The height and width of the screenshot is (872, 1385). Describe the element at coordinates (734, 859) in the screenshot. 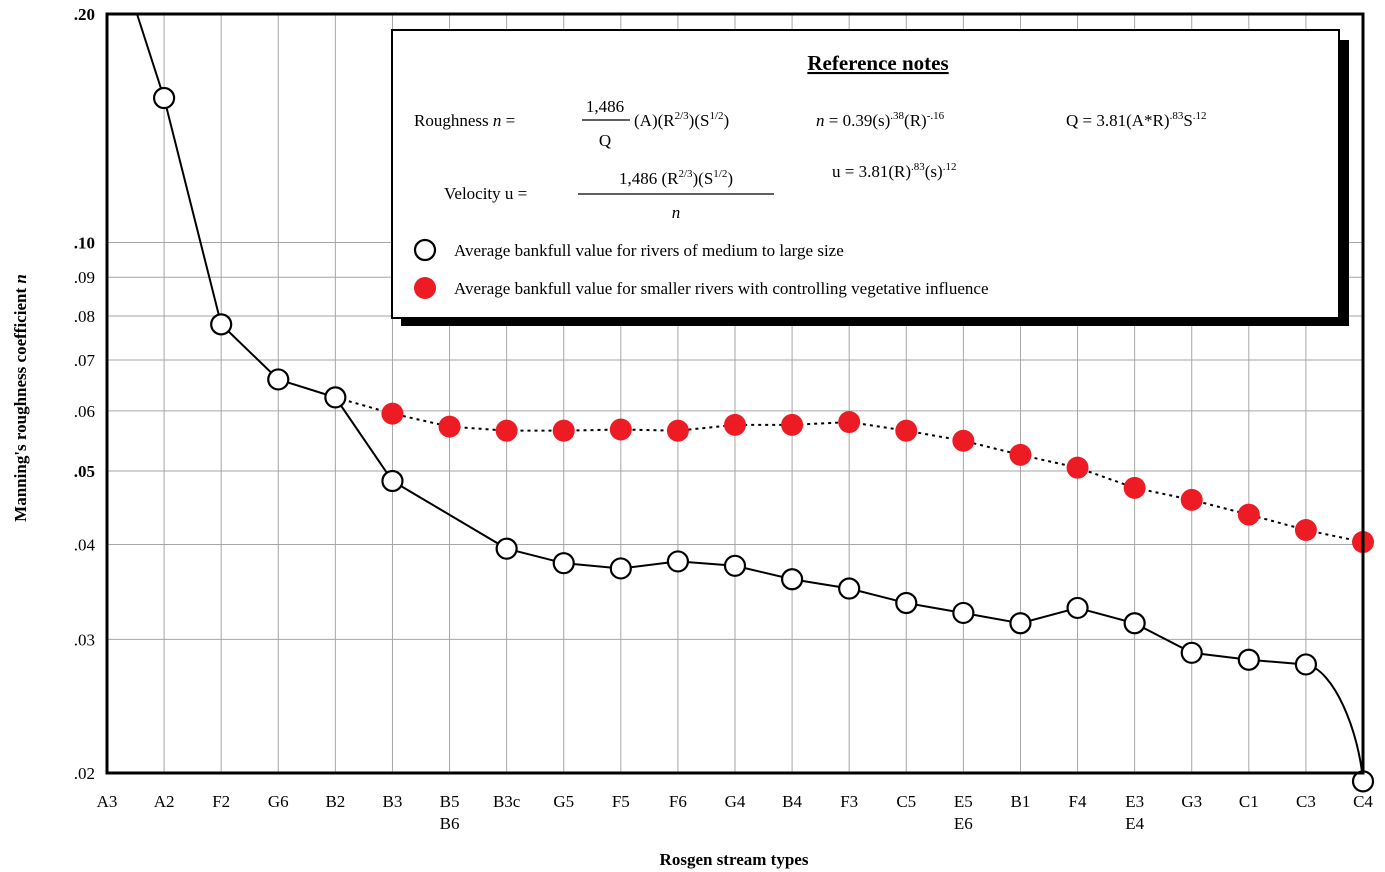

I see `x-axis-title: Rosgen stream types` at that location.